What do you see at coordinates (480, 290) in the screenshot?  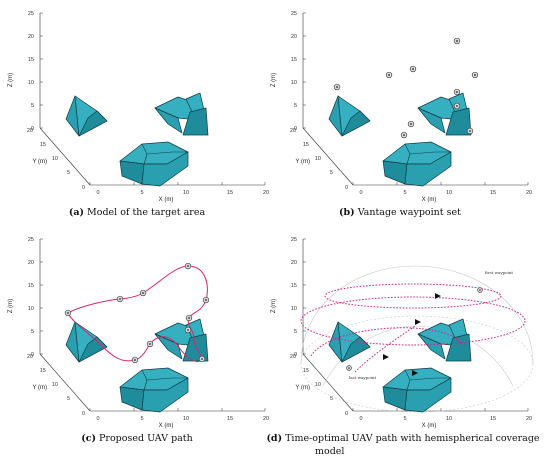 I see `first-waypoint-marker` at bounding box center [480, 290].